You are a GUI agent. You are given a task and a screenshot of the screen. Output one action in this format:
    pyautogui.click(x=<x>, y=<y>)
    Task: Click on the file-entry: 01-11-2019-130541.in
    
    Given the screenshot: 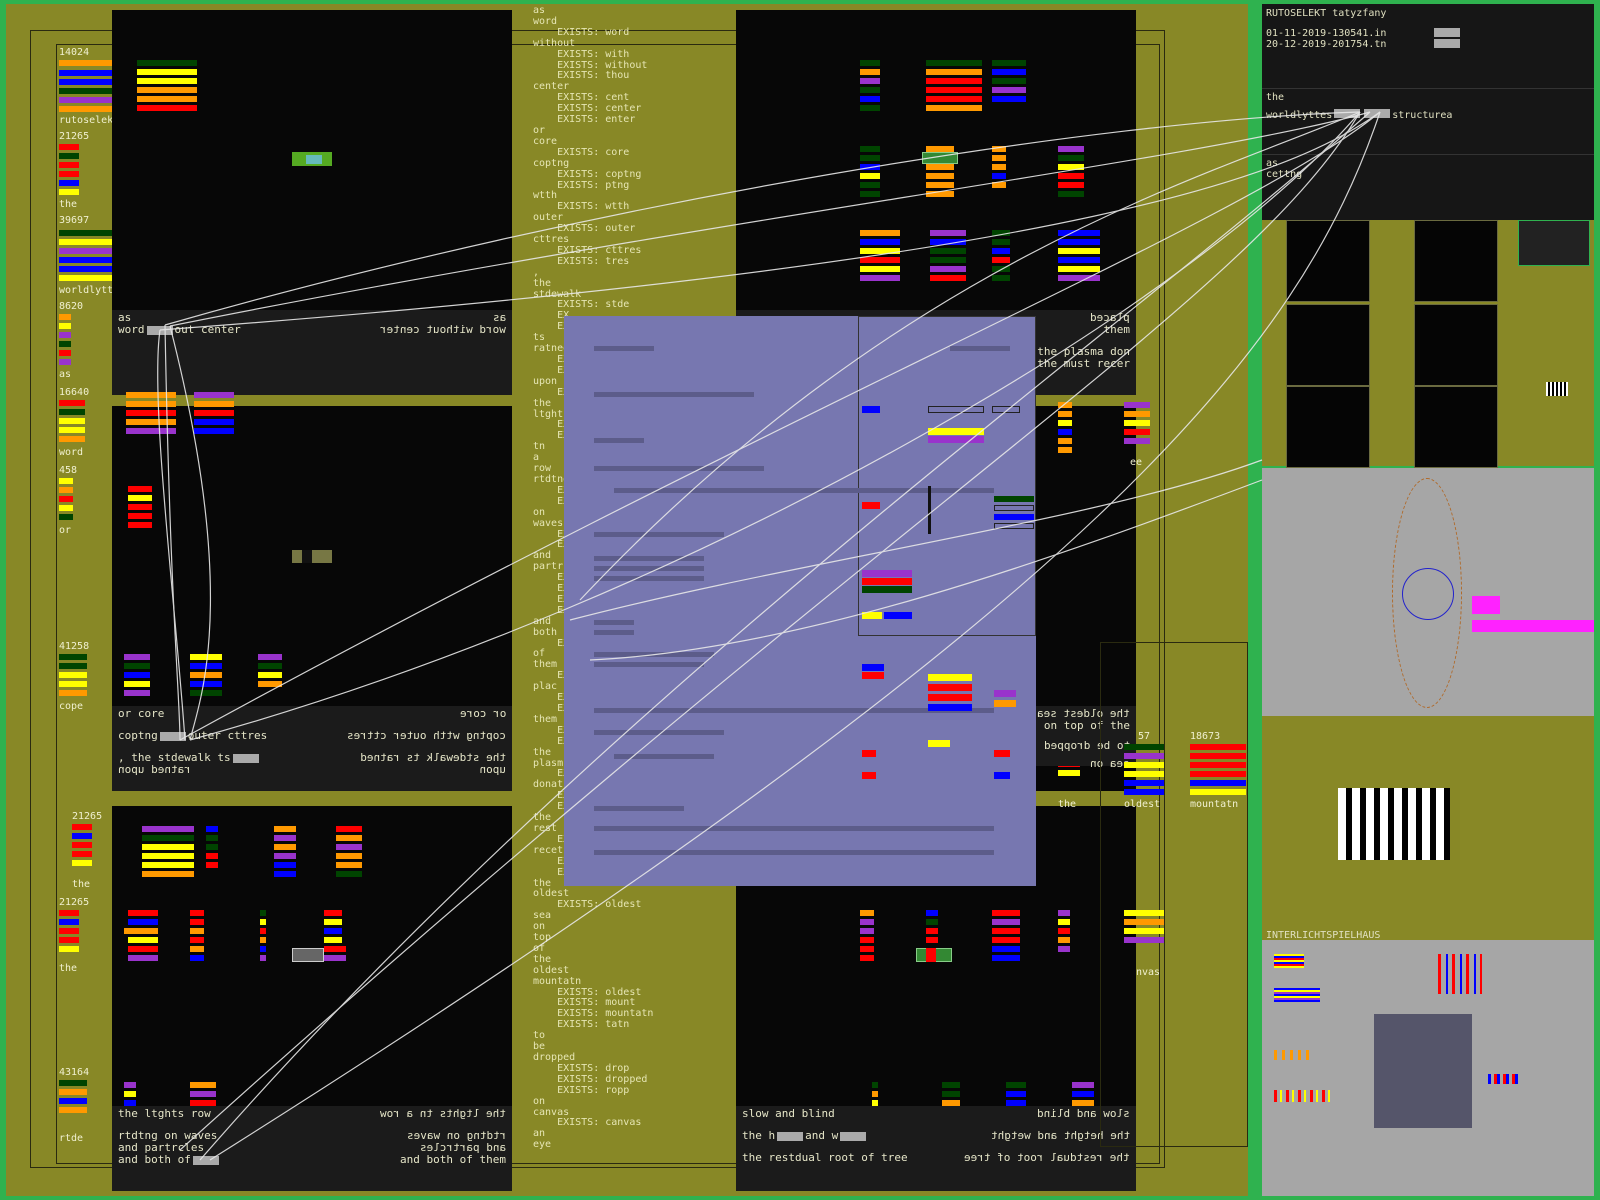 What is the action you would take?
    pyautogui.click(x=1326, y=33)
    